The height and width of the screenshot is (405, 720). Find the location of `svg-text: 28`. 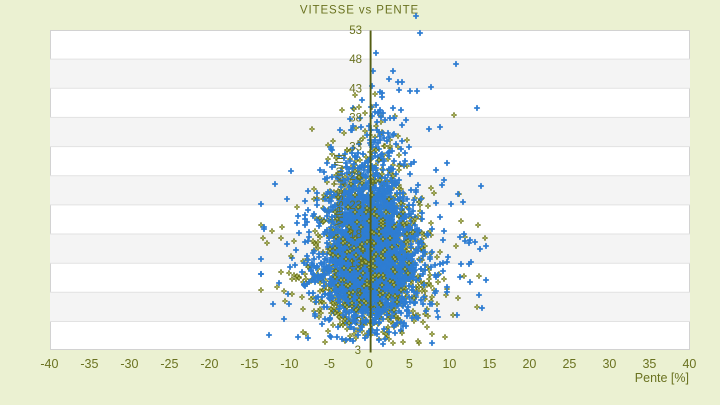

svg-text: 28 is located at coordinates (355, 177).